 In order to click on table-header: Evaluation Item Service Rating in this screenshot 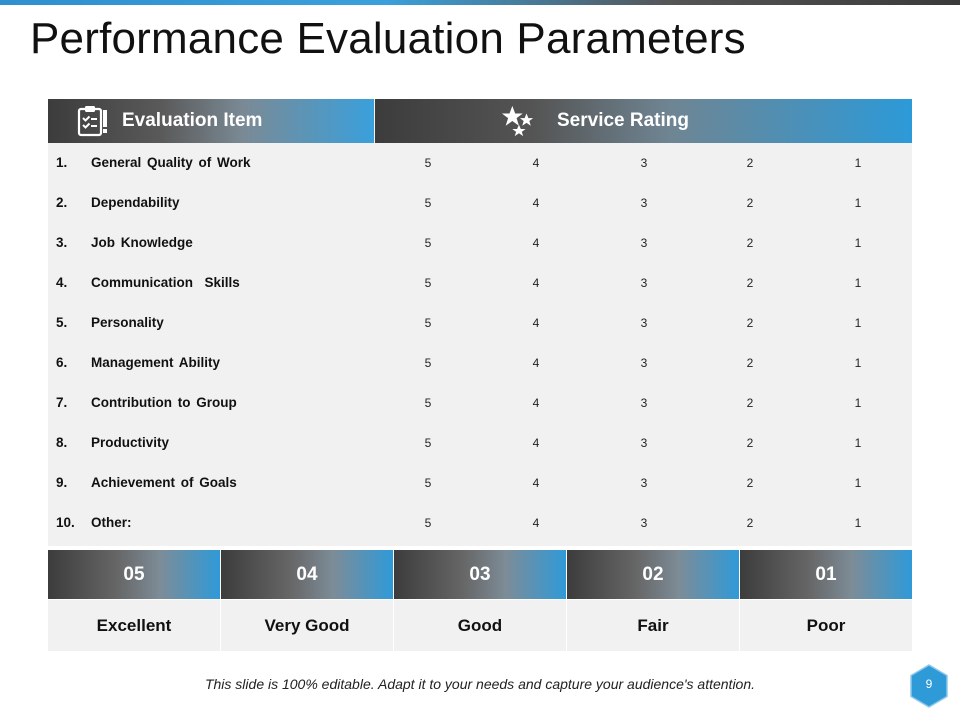, I will do `click(480, 121)`.